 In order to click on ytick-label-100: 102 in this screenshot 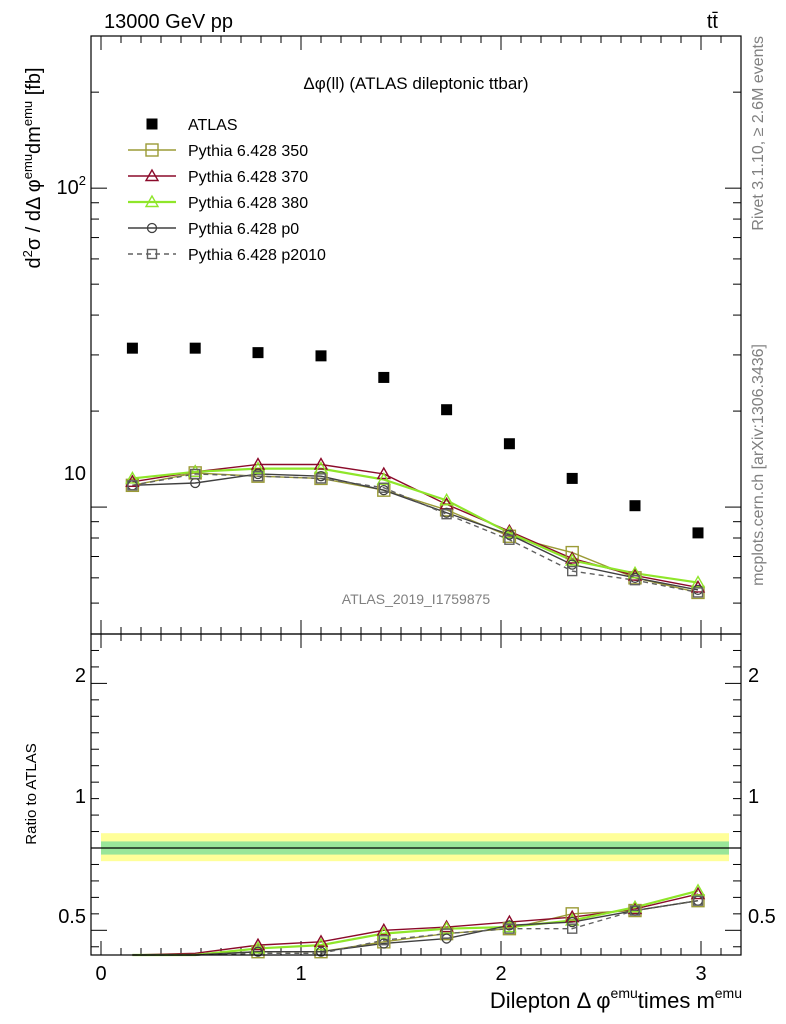, I will do `click(71, 186)`.